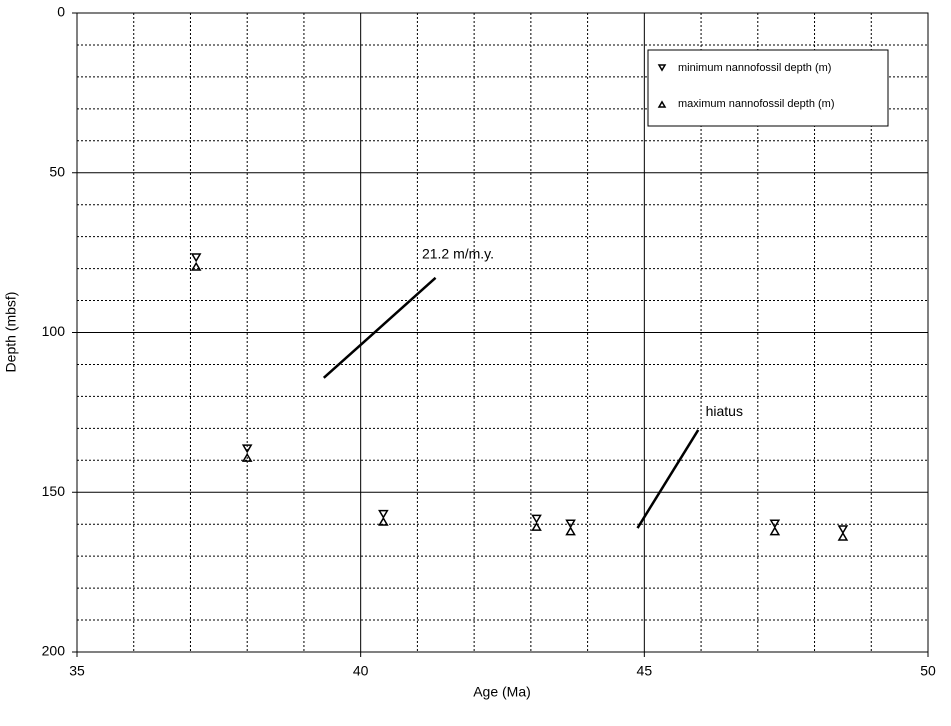  Describe the element at coordinates (57, 171) in the screenshot. I see `y-tick-label: 50` at that location.